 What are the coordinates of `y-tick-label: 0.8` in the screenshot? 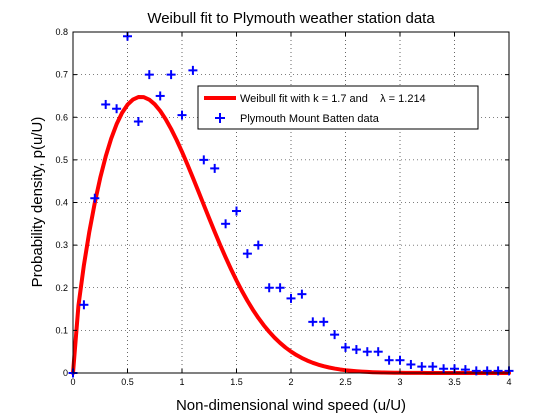 It's located at (61, 32).